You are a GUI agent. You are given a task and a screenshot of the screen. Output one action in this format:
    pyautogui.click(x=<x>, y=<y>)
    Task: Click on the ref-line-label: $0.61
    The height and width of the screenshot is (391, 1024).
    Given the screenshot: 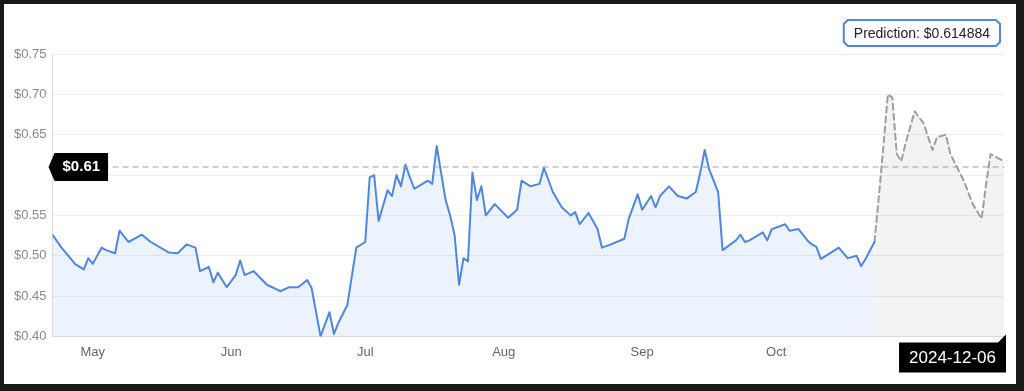 What is the action you would take?
    pyautogui.click(x=81, y=166)
    